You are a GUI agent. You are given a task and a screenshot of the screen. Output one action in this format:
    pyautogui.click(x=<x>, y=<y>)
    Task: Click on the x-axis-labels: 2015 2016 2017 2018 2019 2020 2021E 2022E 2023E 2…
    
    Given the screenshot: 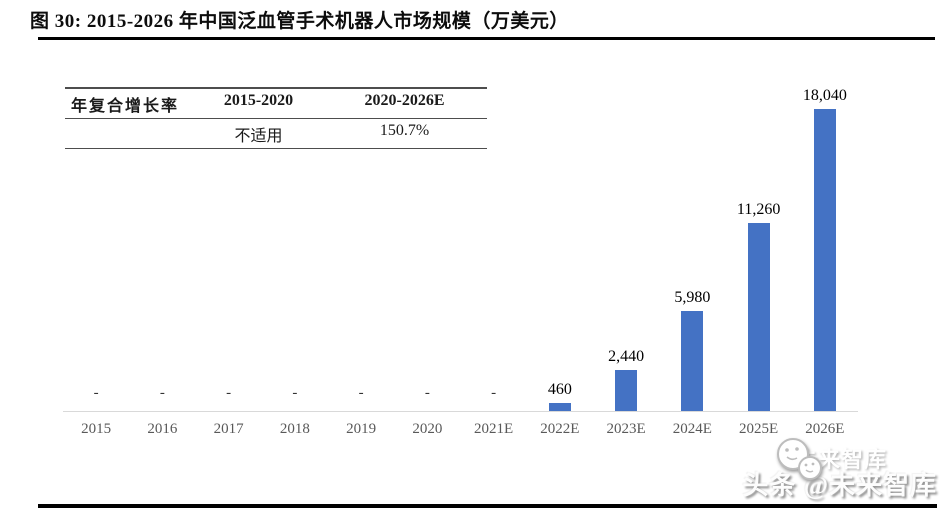 What is the action you would take?
    pyautogui.click(x=460, y=429)
    